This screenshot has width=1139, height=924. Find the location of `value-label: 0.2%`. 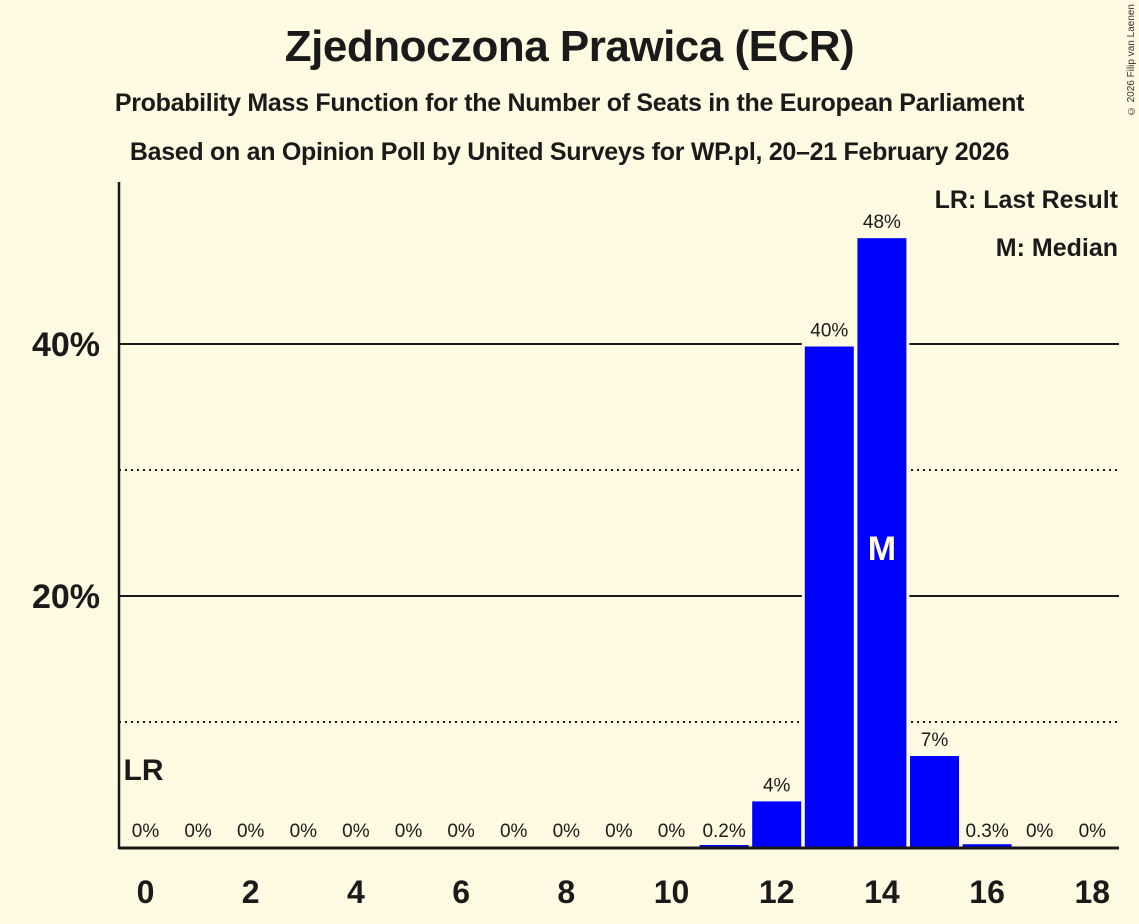

value-label: 0.2% is located at coordinates (723, 831).